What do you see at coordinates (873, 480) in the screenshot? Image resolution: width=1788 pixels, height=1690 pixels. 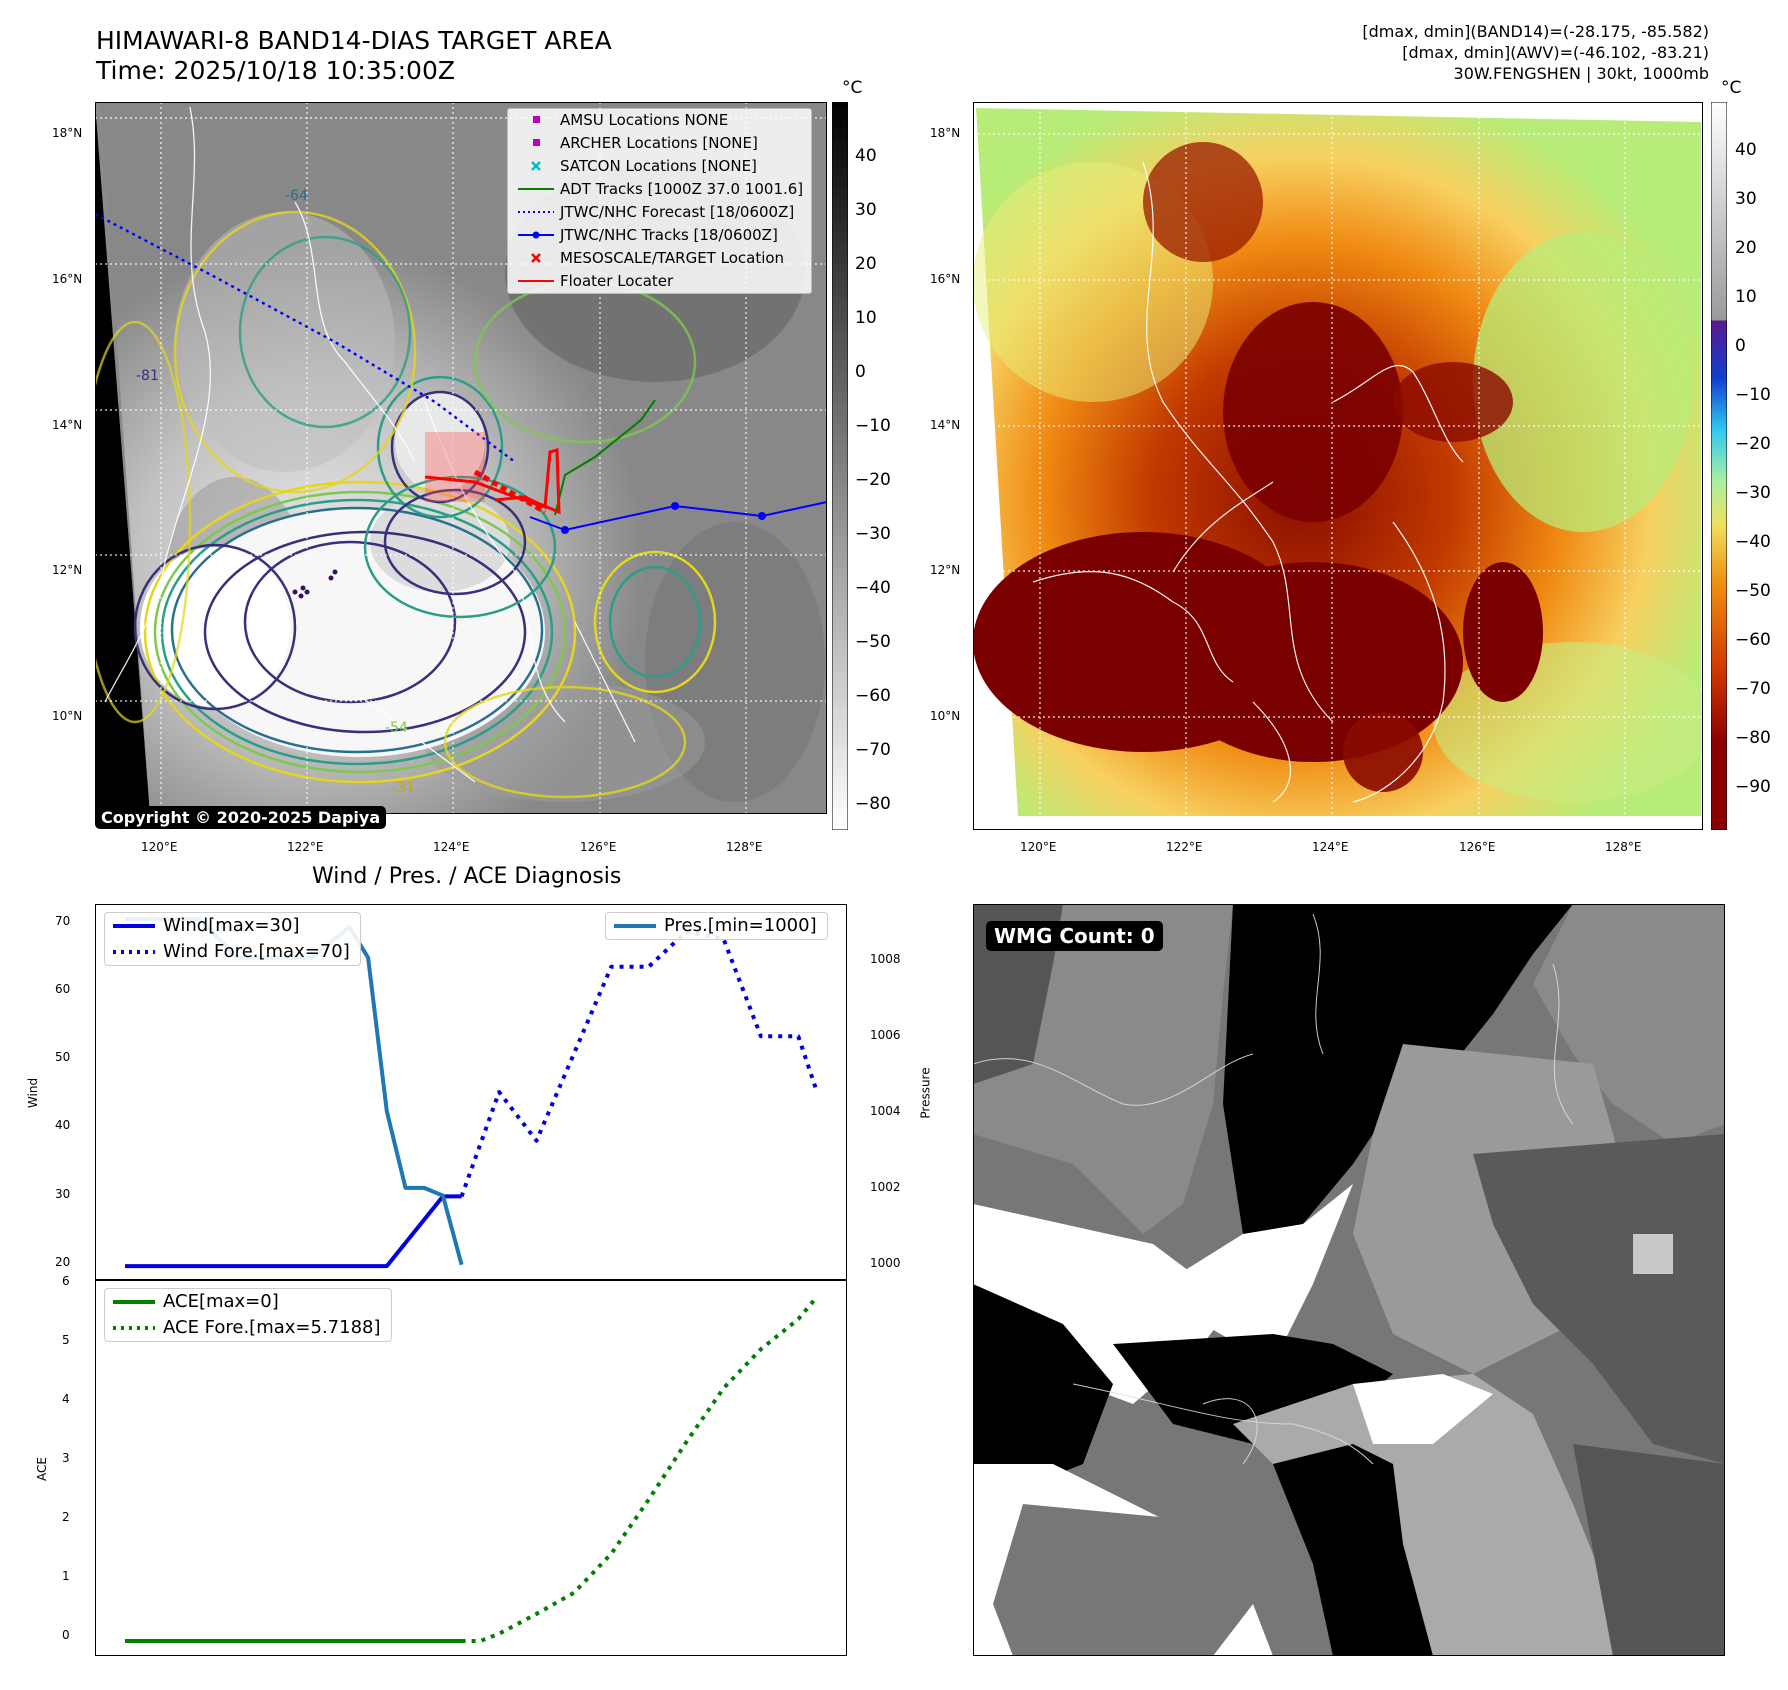 I see `ir-cb-tick: −20` at bounding box center [873, 480].